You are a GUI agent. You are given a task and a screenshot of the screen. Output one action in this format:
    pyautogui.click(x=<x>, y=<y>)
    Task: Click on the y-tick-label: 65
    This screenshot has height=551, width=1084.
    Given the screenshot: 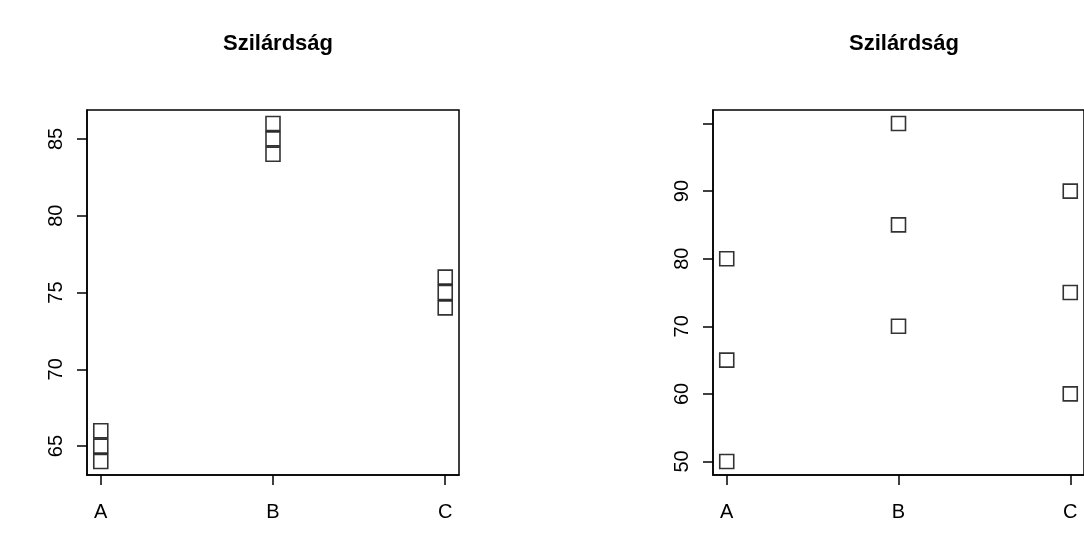 What is the action you would take?
    pyautogui.click(x=55, y=446)
    